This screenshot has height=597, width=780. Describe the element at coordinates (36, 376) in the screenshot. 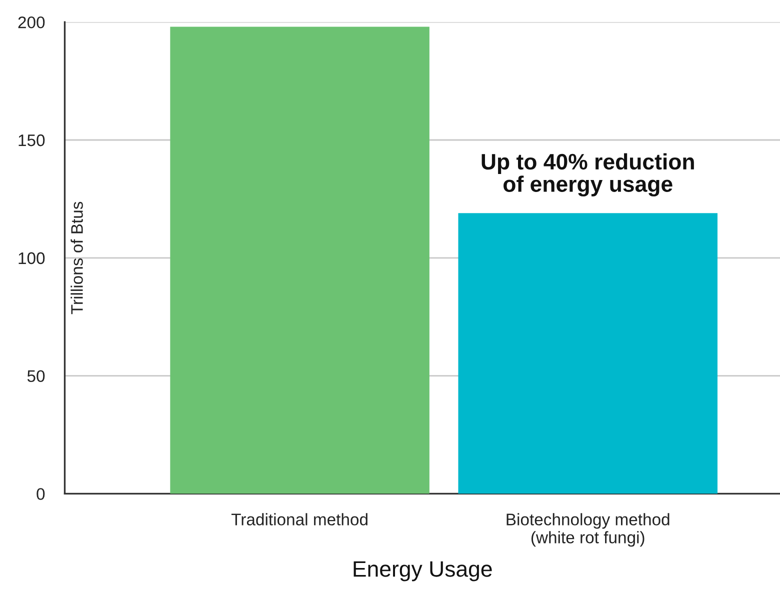

I see `y-tick-label: 50` at that location.